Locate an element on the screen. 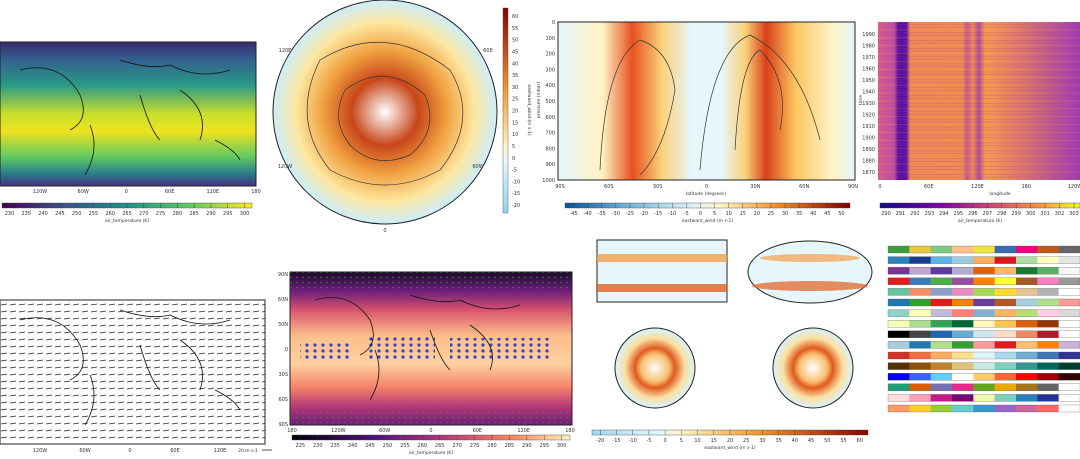  colorbar-tick-label: 25 is located at coordinates (515, 100).